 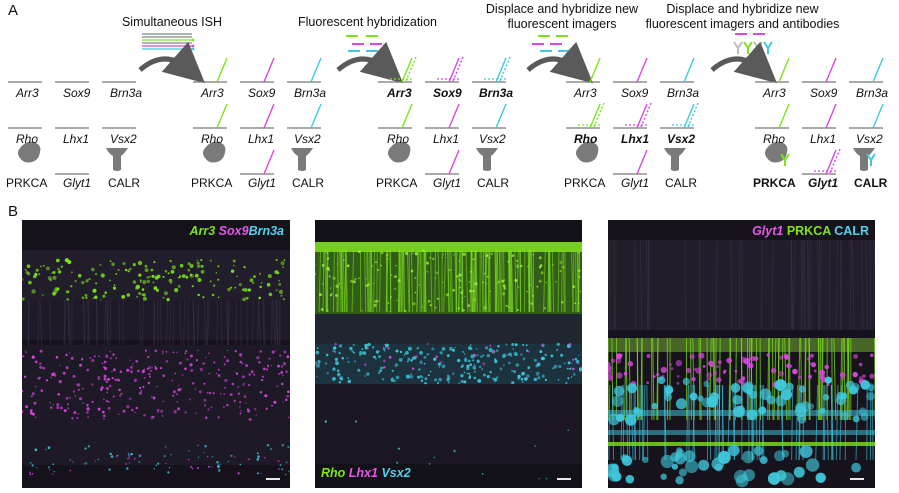 I want to click on gene-label-rho: Rho, so click(x=774, y=139).